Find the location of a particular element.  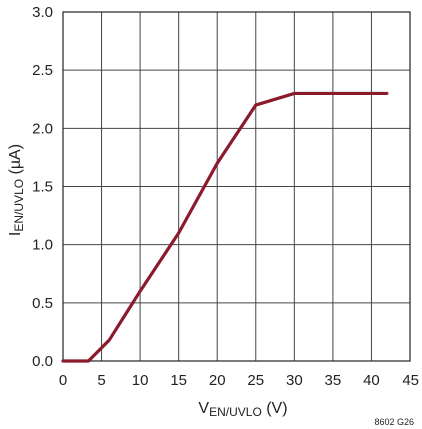

y-axis-label: IEN/UVLO (µA) is located at coordinates (16, 190).